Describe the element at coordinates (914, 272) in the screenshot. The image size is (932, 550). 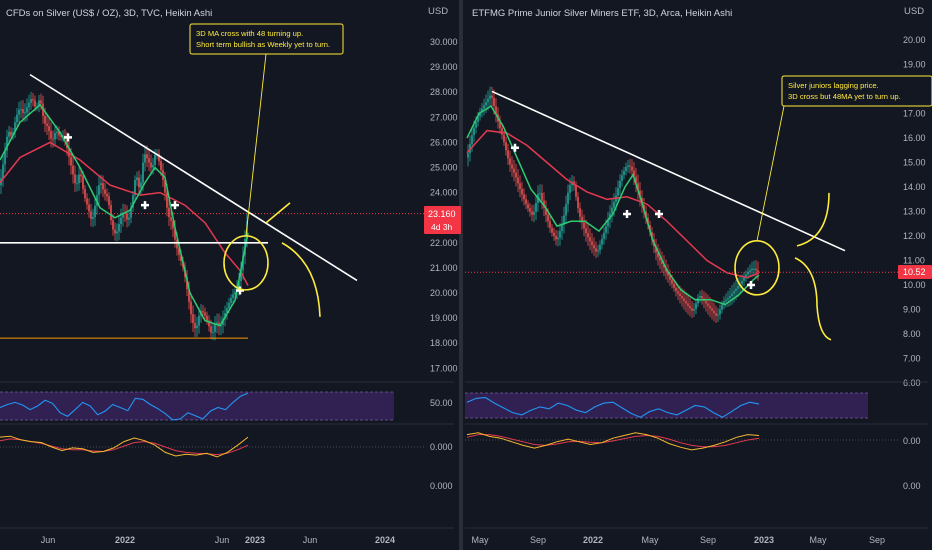
I see `last-price-junior-miners: 10.52` at that location.